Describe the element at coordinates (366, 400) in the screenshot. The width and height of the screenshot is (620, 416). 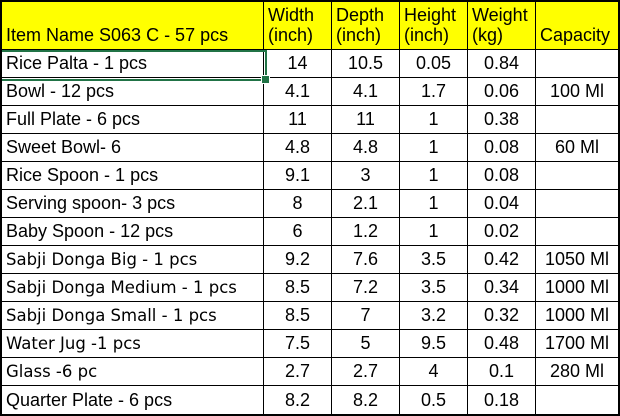
I see `cell-depth-row-13: 8.2` at that location.